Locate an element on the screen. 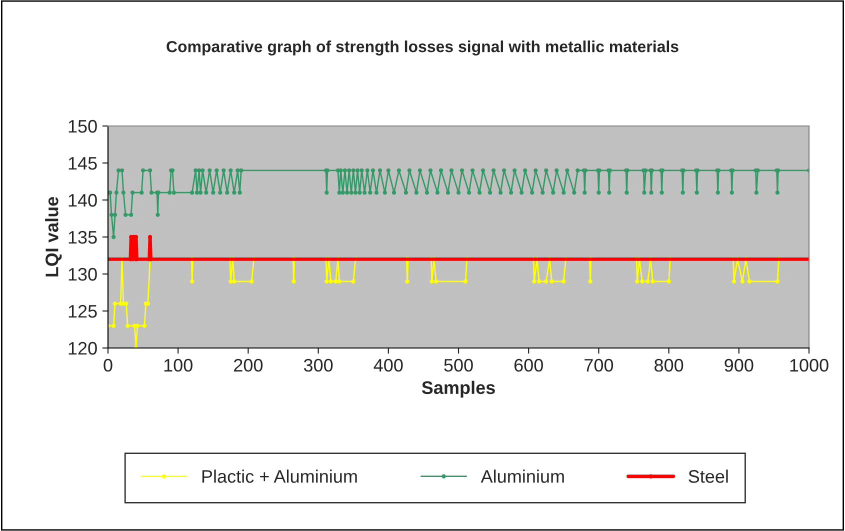  x-tick-label: 600 is located at coordinates (528, 365).